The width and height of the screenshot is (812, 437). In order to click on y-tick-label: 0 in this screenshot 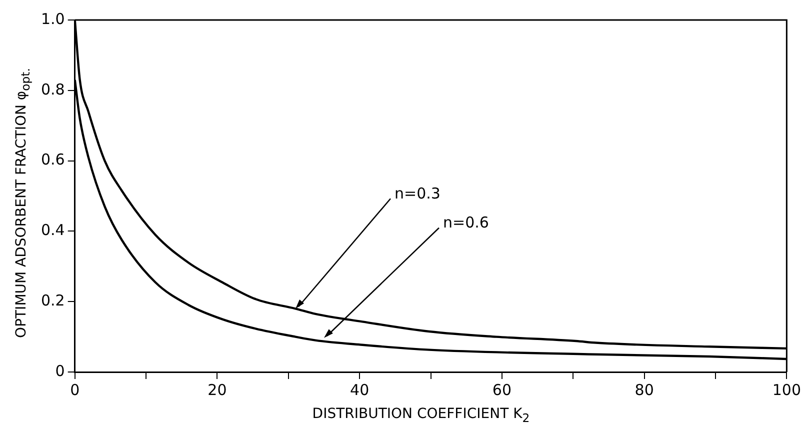, I will do `click(60, 371)`.